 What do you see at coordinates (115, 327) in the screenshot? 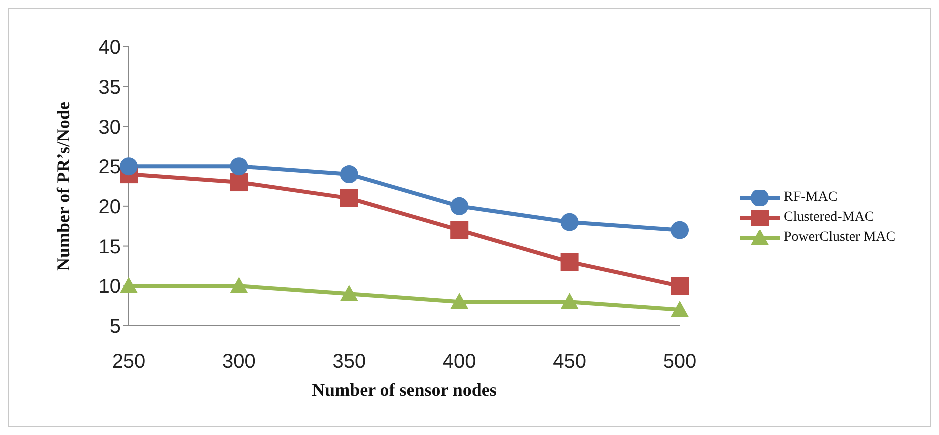
I see `y-tick-label: 5` at bounding box center [115, 327].